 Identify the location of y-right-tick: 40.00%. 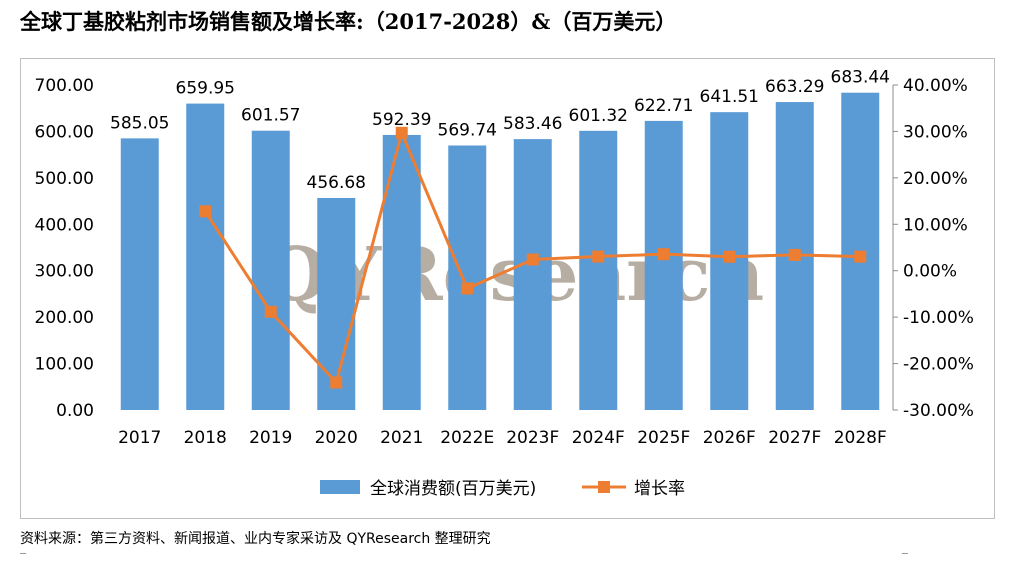
(935, 86).